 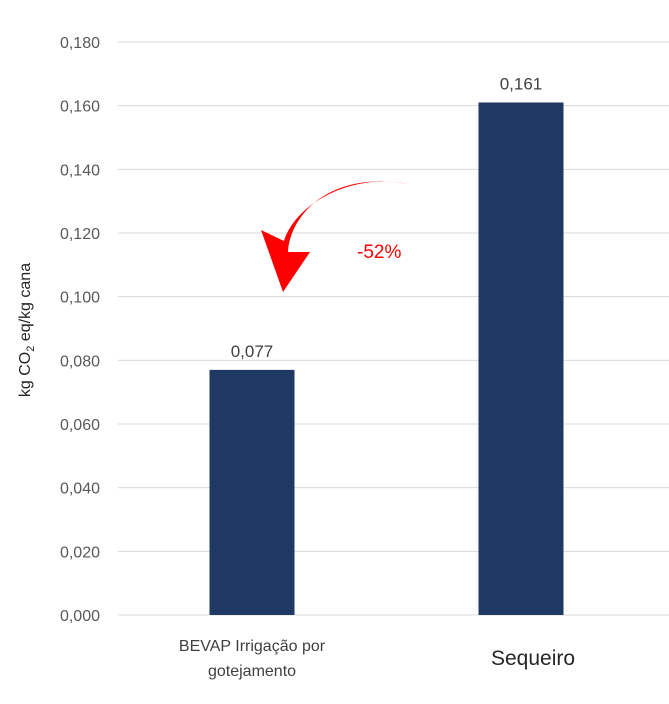 I want to click on y-tick-label: 0,140, so click(x=80, y=170).